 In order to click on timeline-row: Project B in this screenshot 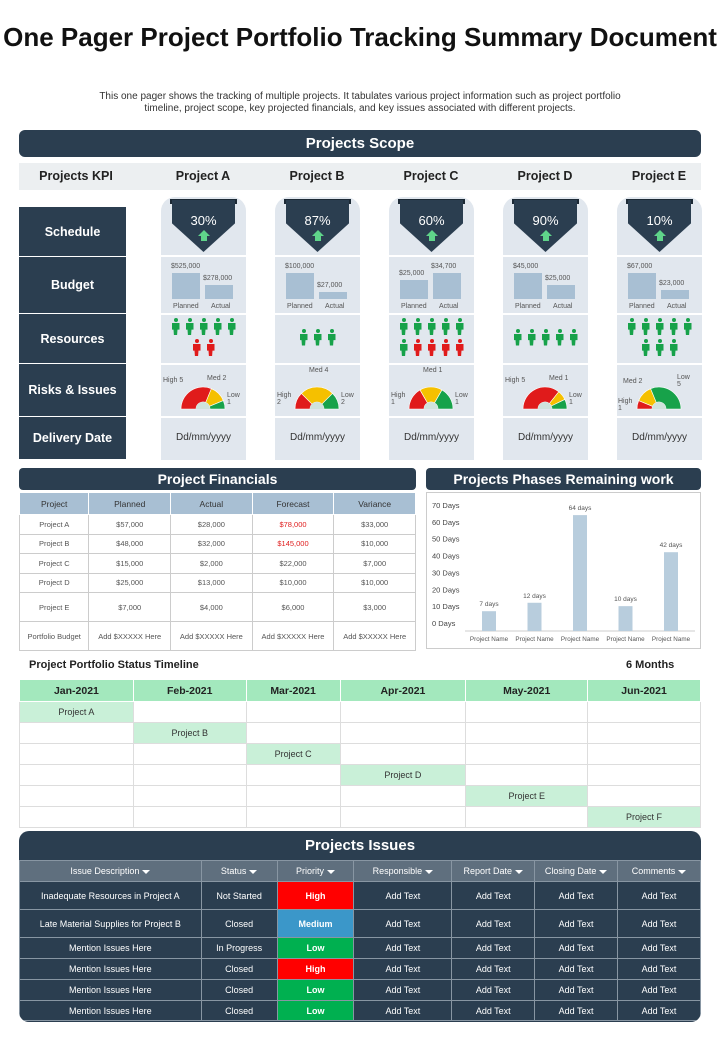, I will do `click(360, 733)`.